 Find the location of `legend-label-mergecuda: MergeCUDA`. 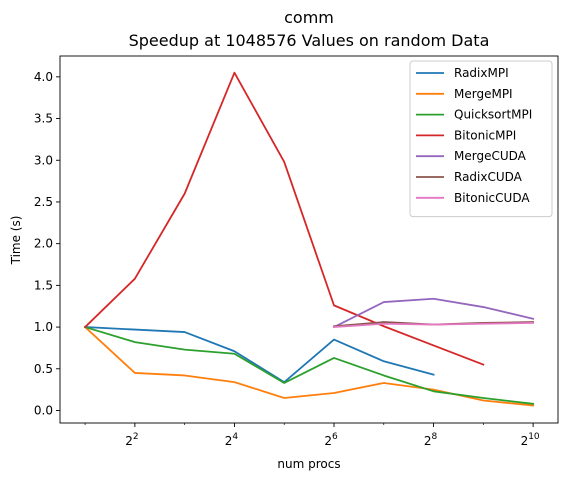

legend-label-mergecuda: MergeCUDA is located at coordinates (490, 156).